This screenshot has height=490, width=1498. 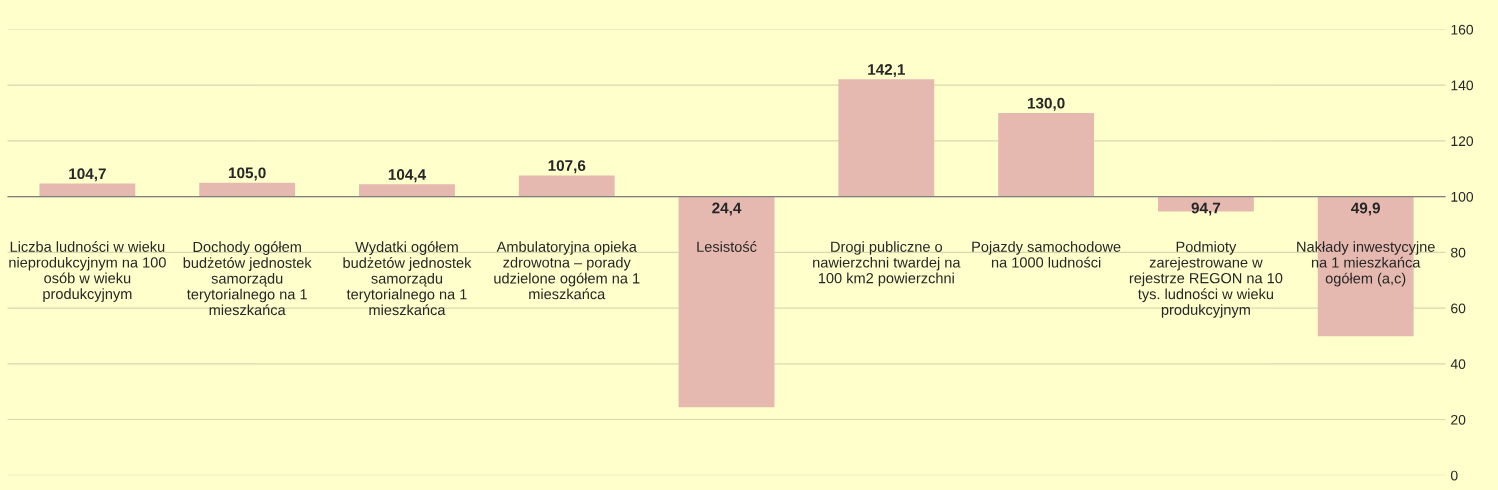 What do you see at coordinates (407, 176) in the screenshot?
I see `data-label: 104,4` at bounding box center [407, 176].